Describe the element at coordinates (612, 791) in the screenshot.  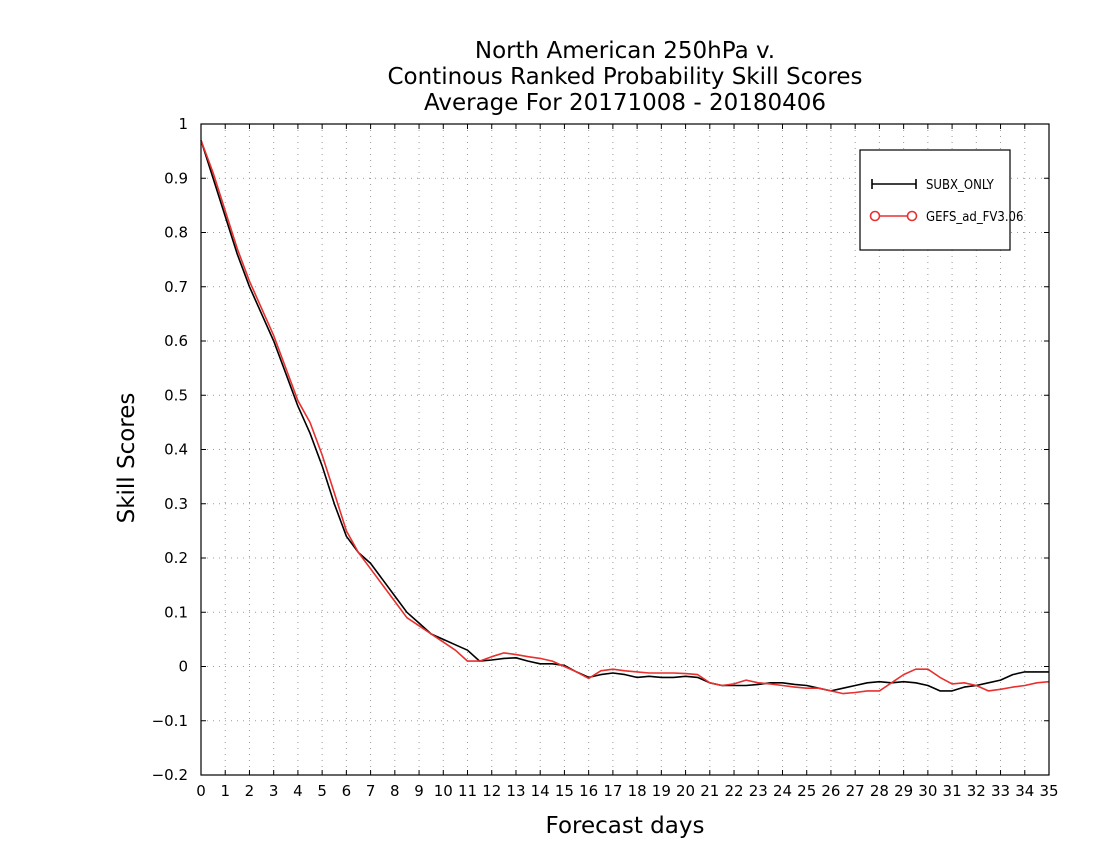
I see `x-tick-label: 17` at that location.